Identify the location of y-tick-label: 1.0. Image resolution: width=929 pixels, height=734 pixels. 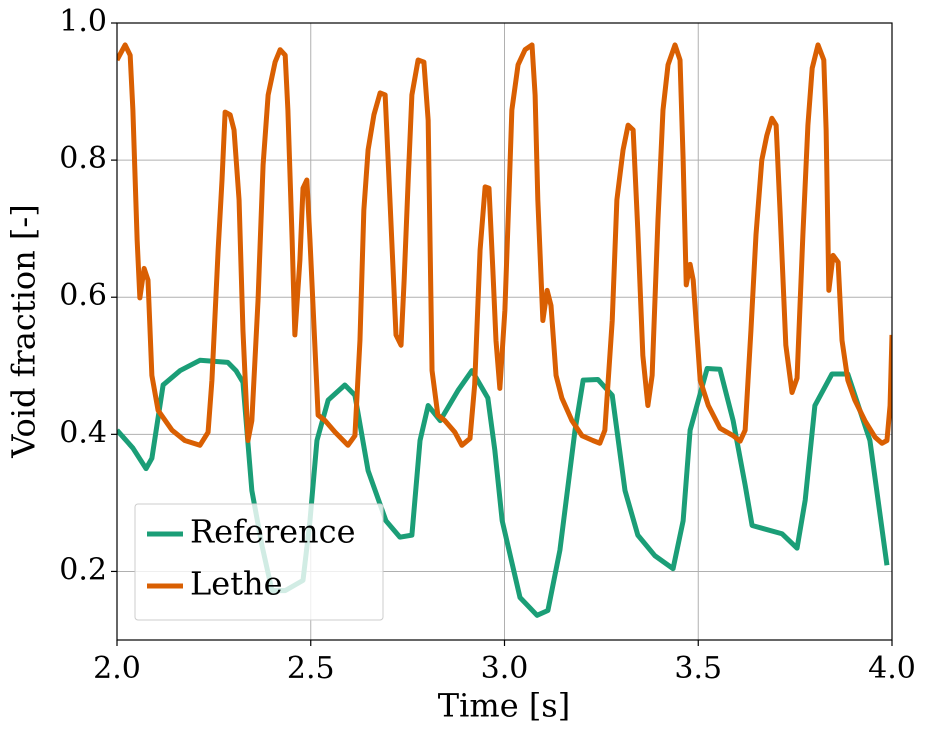
(83, 21).